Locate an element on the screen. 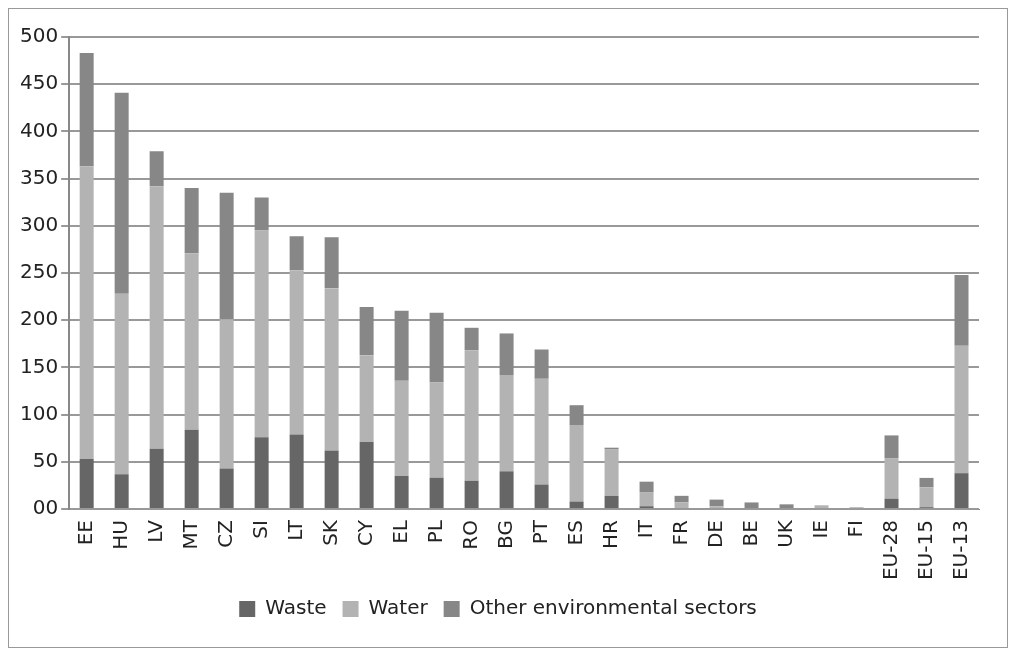 Image resolution: width=1011 pixels, height=650 pixels. x-tick-label: CZ is located at coordinates (224, 534).